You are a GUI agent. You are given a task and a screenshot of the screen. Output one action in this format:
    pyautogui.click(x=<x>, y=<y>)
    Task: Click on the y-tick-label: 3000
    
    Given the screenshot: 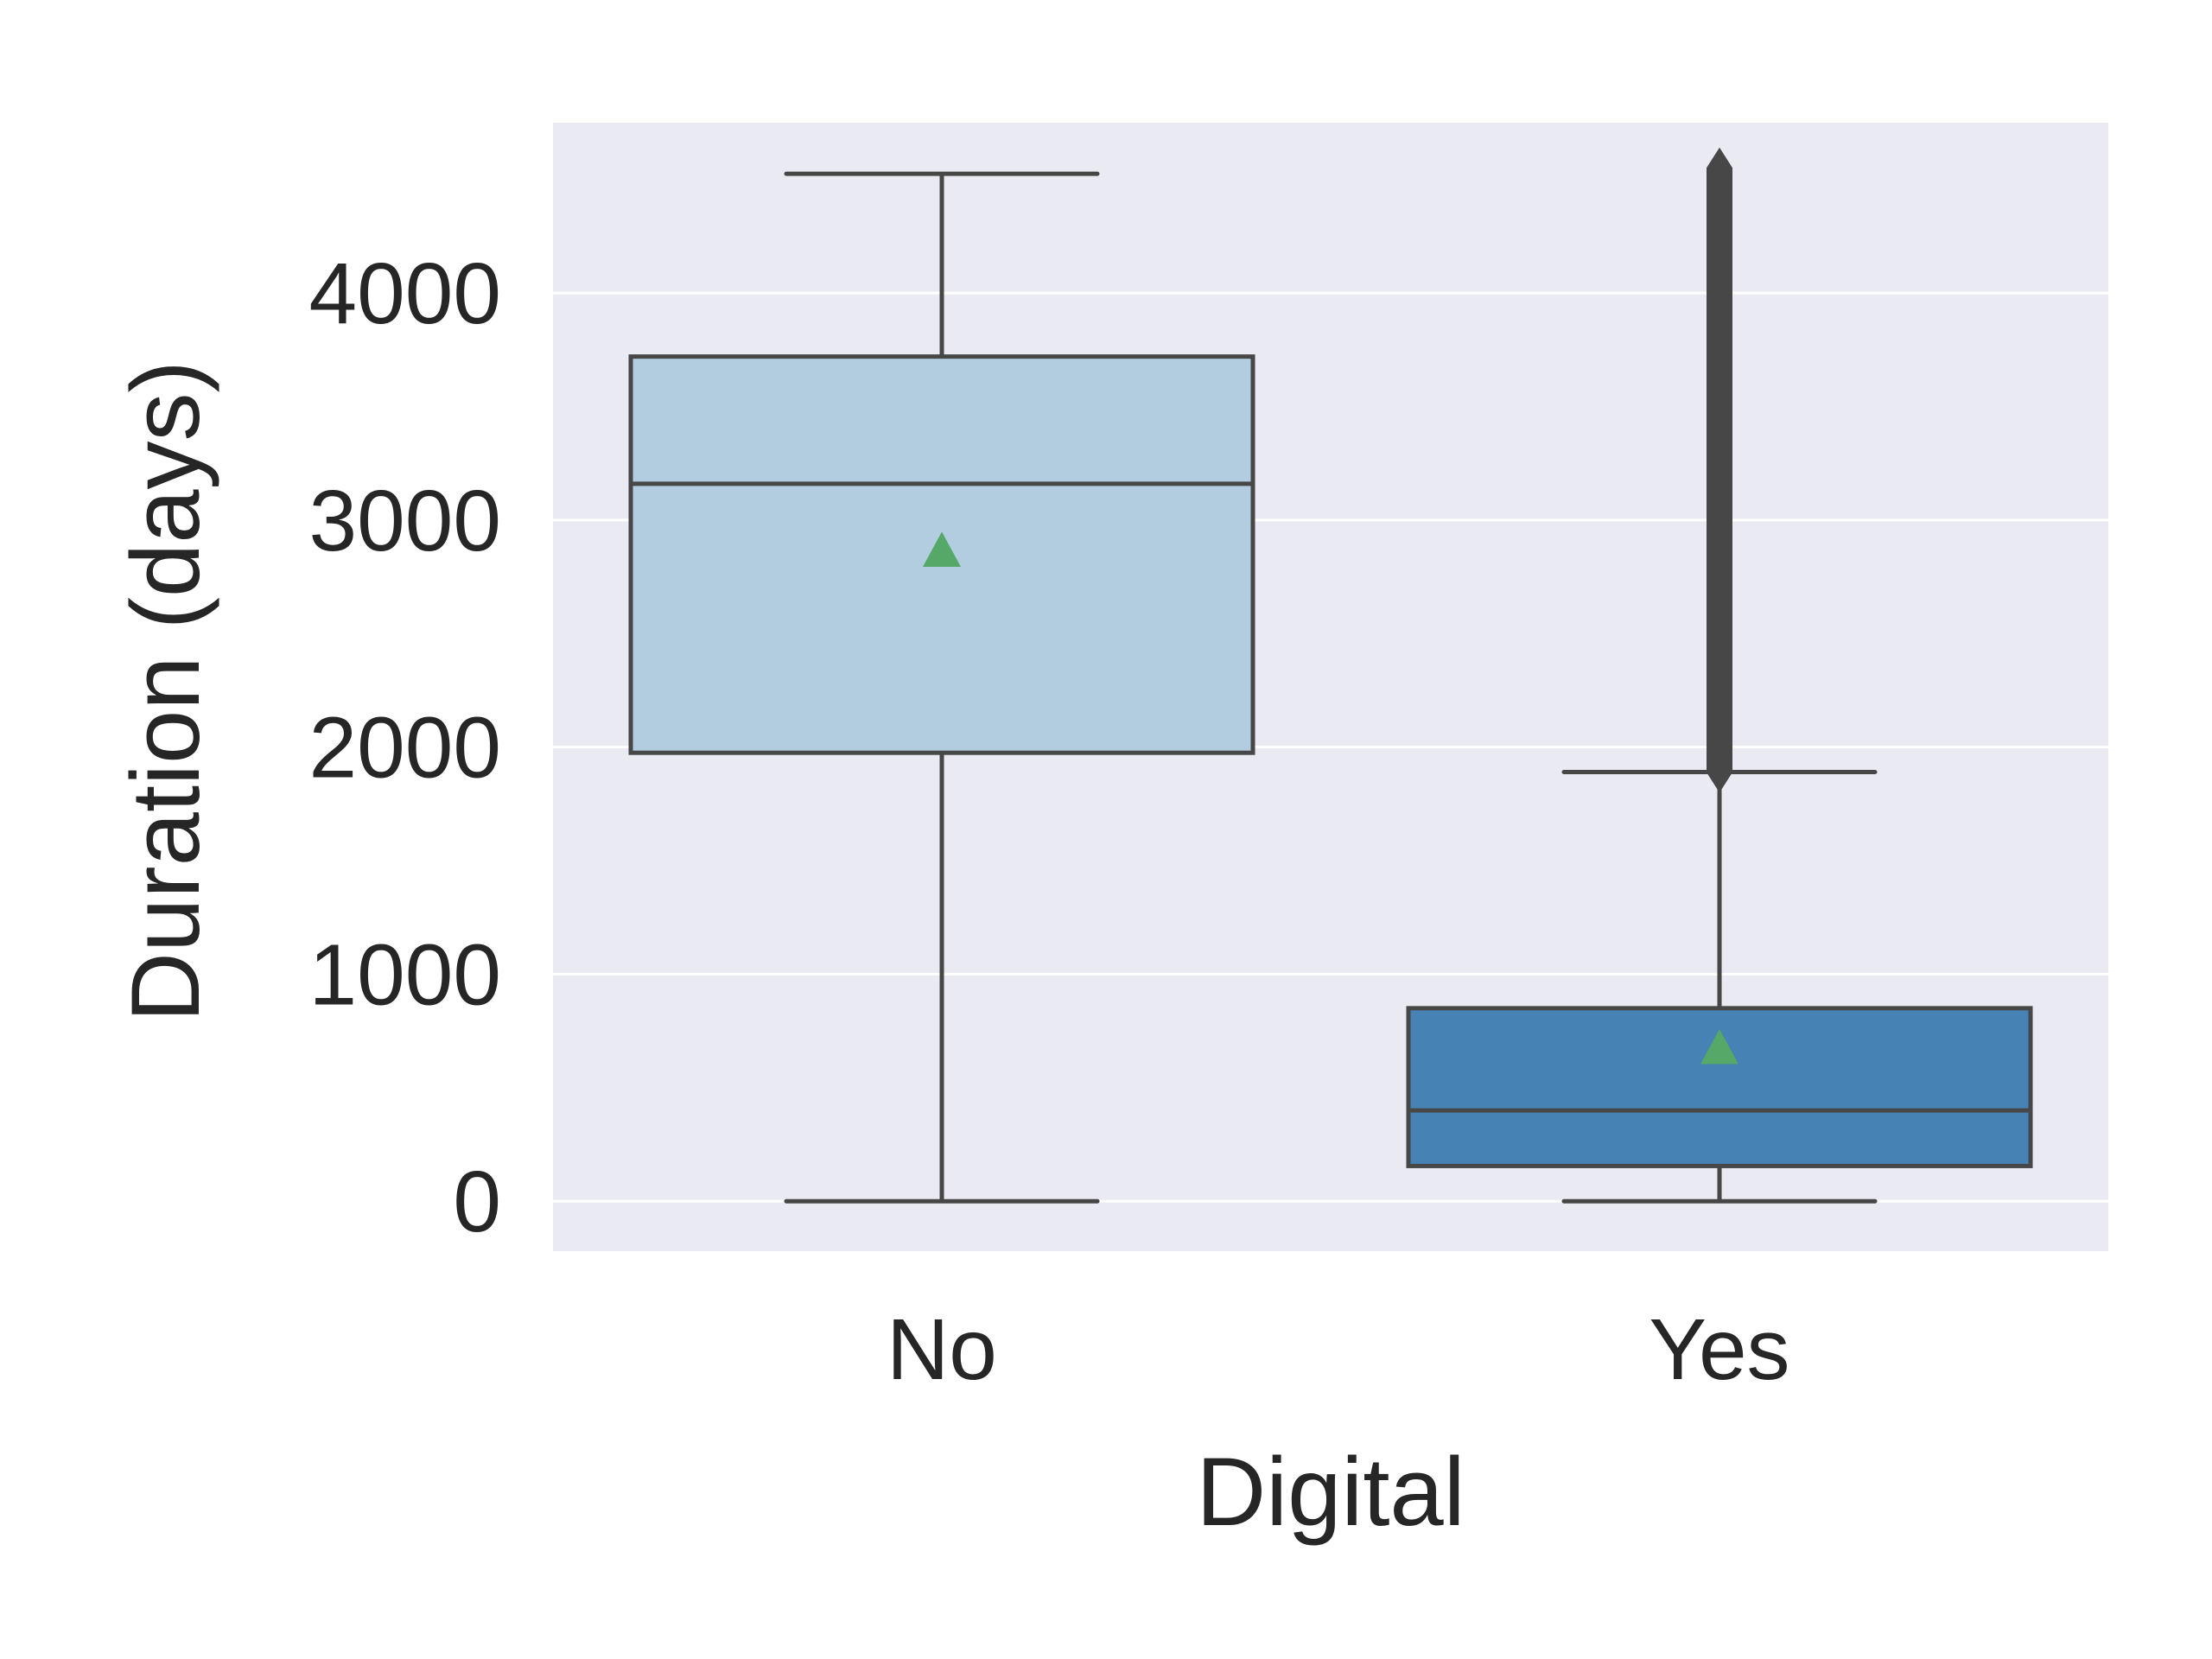 What is the action you would take?
    pyautogui.click(x=405, y=521)
    